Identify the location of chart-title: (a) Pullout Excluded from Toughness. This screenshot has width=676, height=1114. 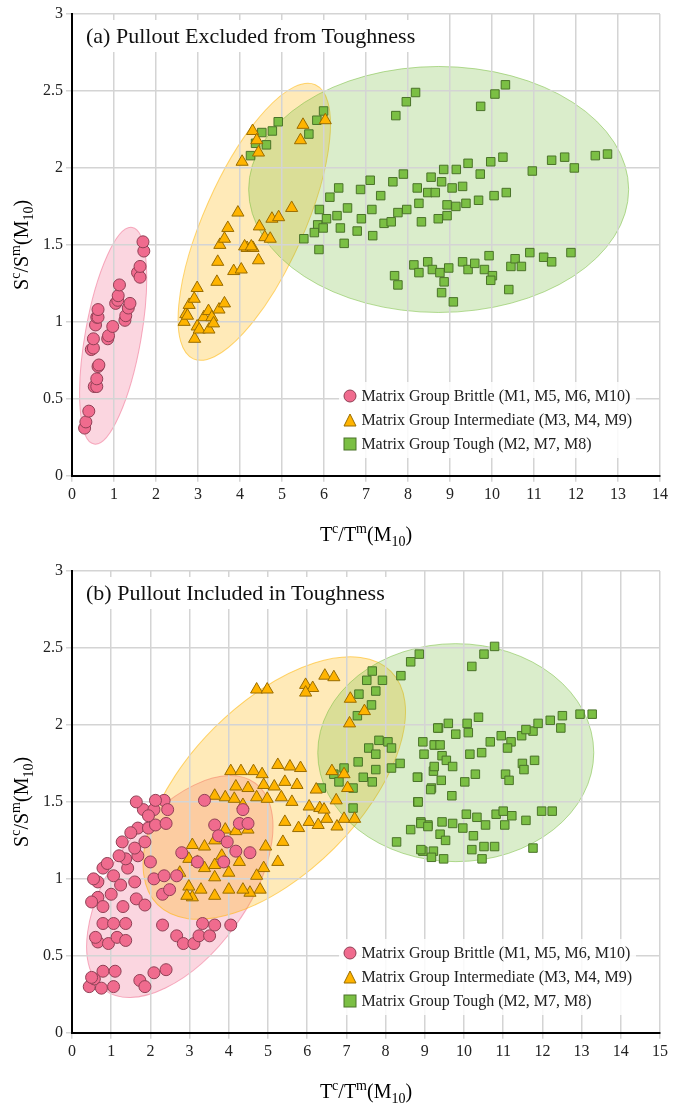
(251, 36).